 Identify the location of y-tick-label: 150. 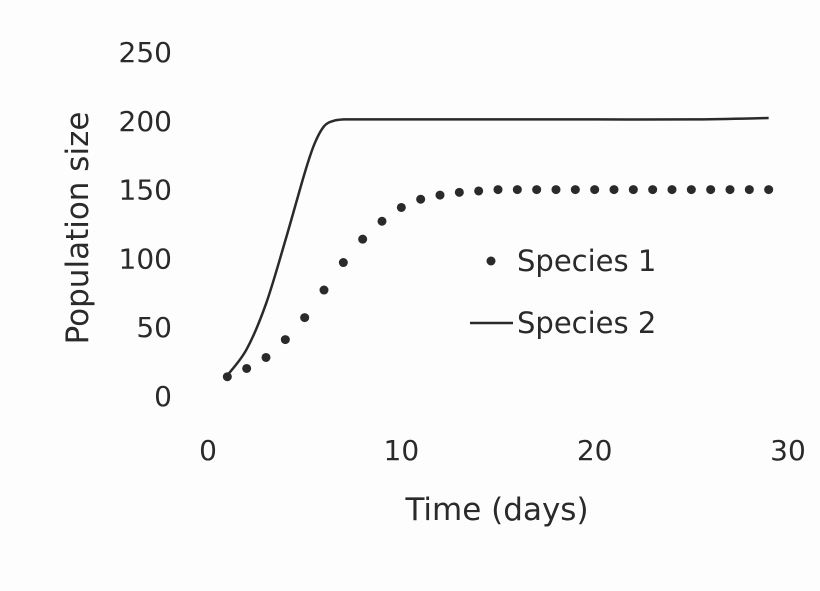
(145, 190).